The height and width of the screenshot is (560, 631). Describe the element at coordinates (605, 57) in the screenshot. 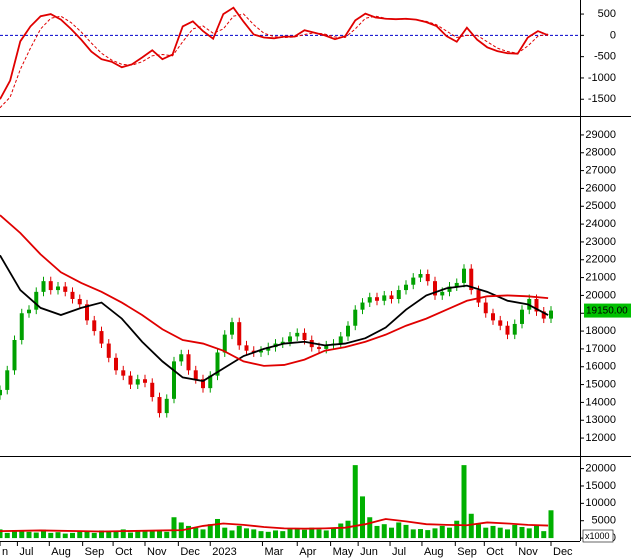

I see `y-tick-label: -500` at that location.